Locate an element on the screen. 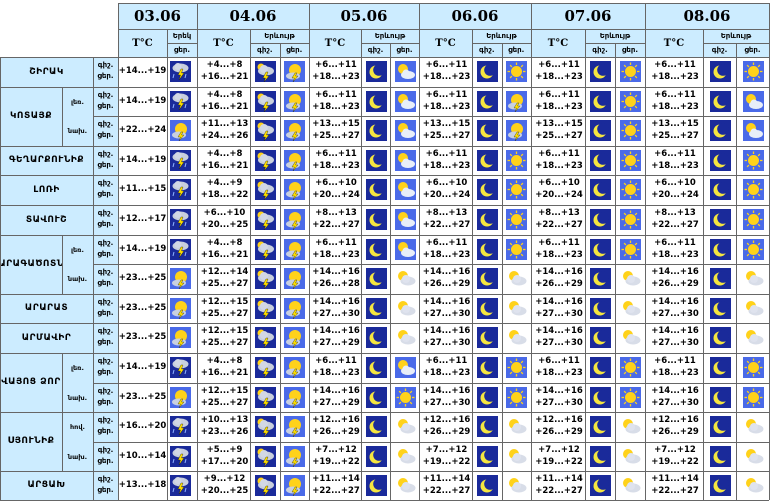  night-subheader: գիշ. is located at coordinates (487, 50).